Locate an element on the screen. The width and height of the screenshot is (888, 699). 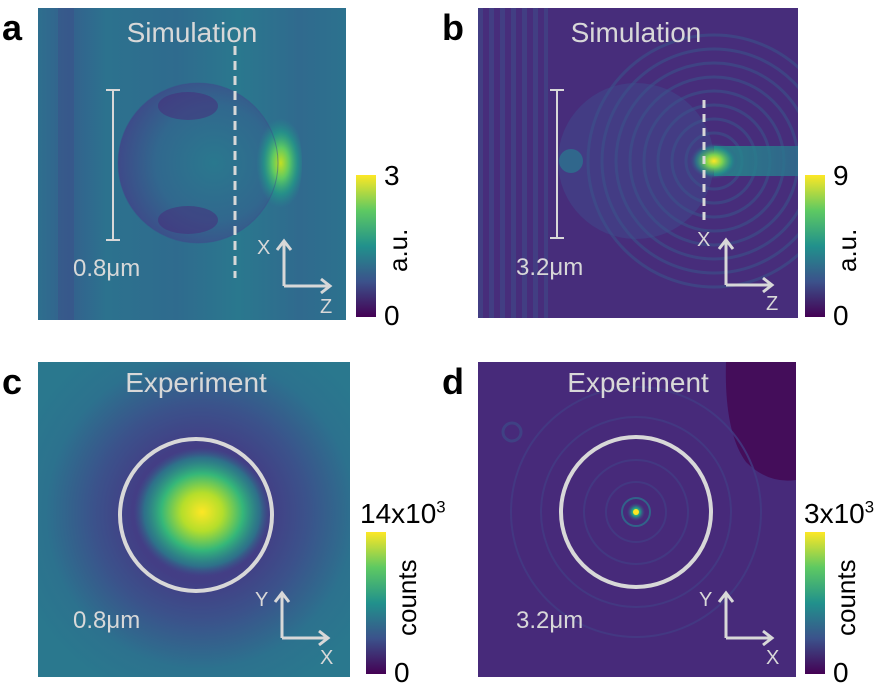
scale-label-d: 3.2μm is located at coordinates (549, 620).